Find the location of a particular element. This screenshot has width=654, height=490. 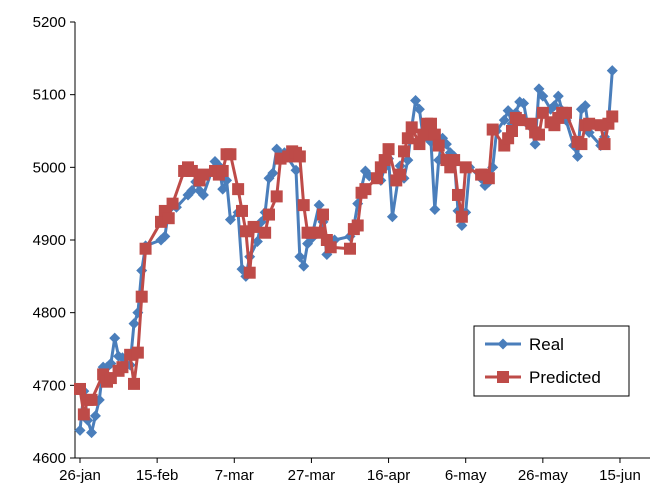

x-tick-label: 6-may is located at coordinates (466, 475).